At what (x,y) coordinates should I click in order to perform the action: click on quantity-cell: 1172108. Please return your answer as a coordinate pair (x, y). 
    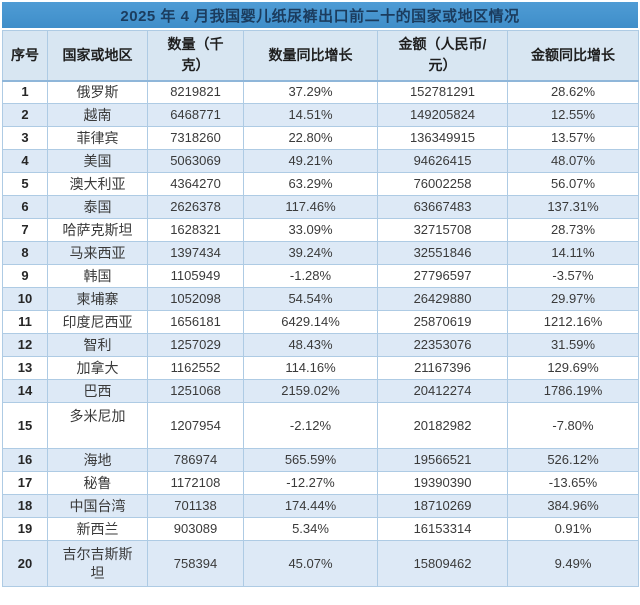
    Looking at the image, I should click on (195, 483).